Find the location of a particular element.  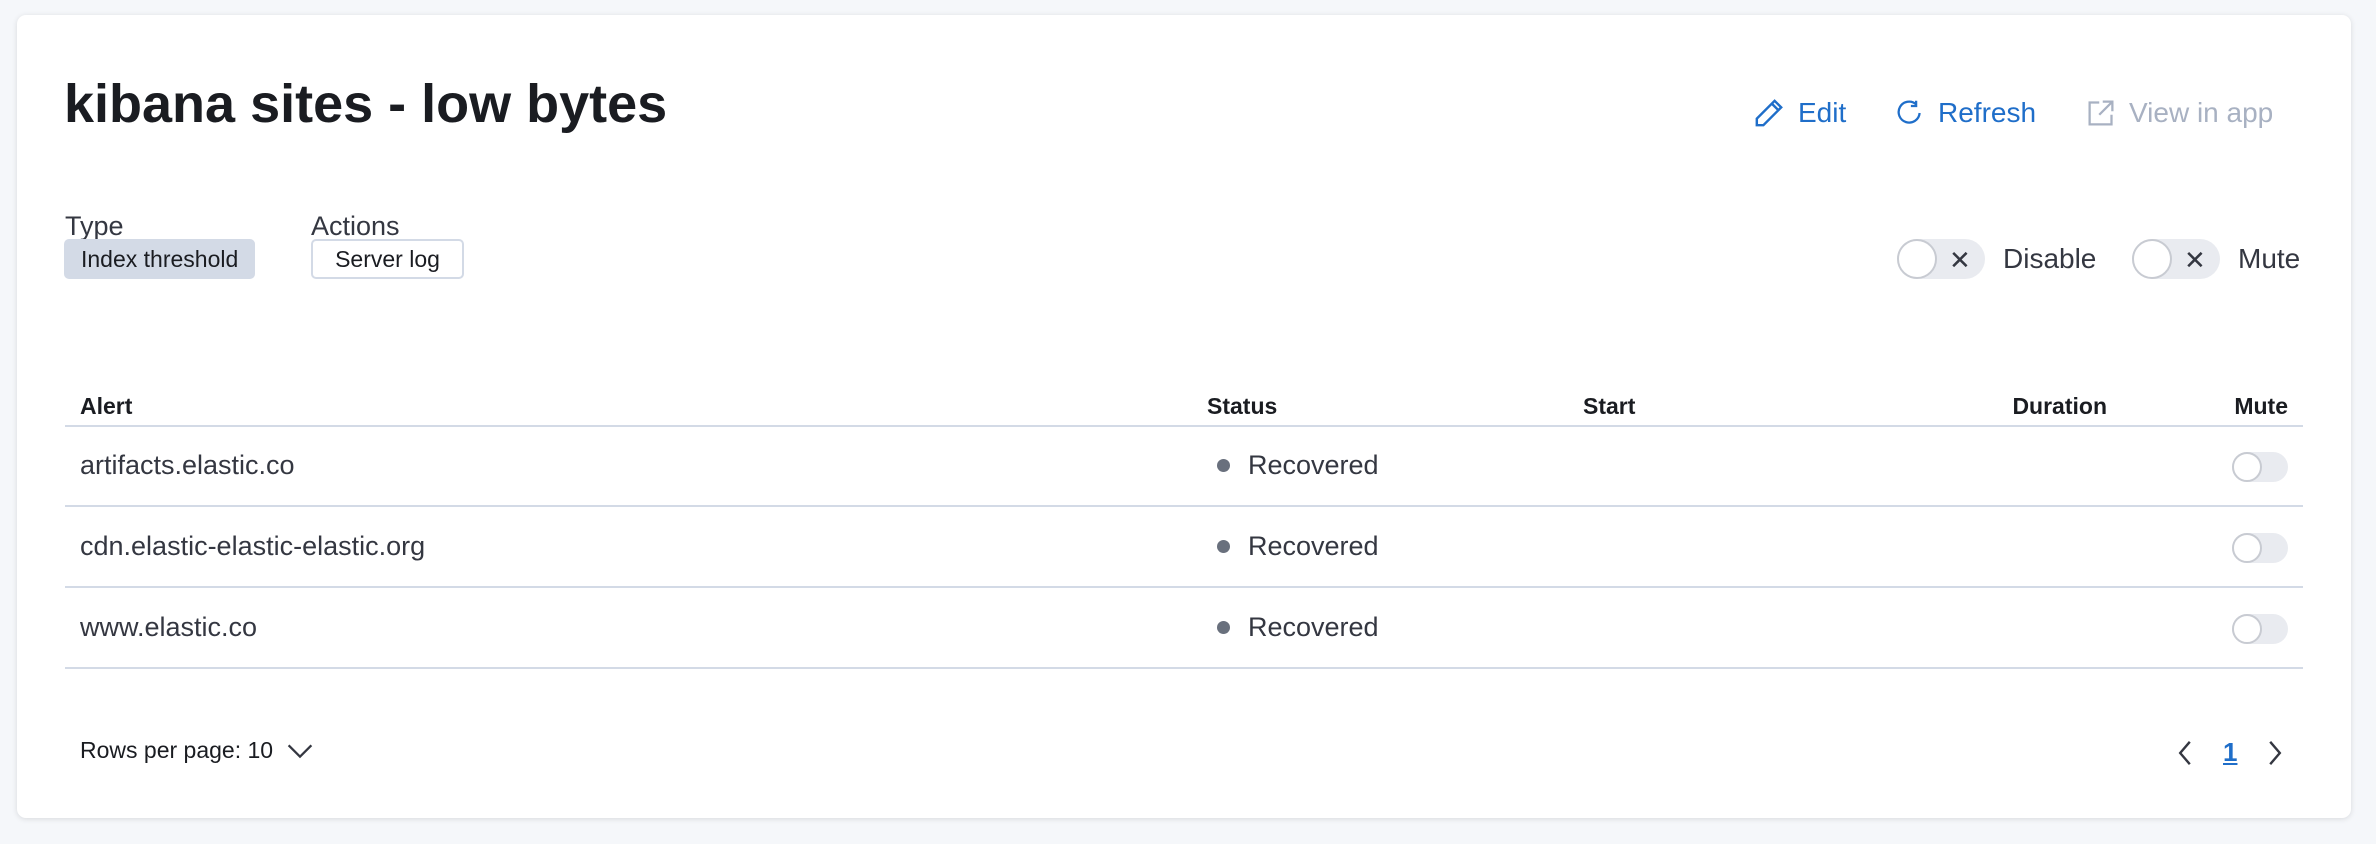

type-label: Type is located at coordinates (94, 226).